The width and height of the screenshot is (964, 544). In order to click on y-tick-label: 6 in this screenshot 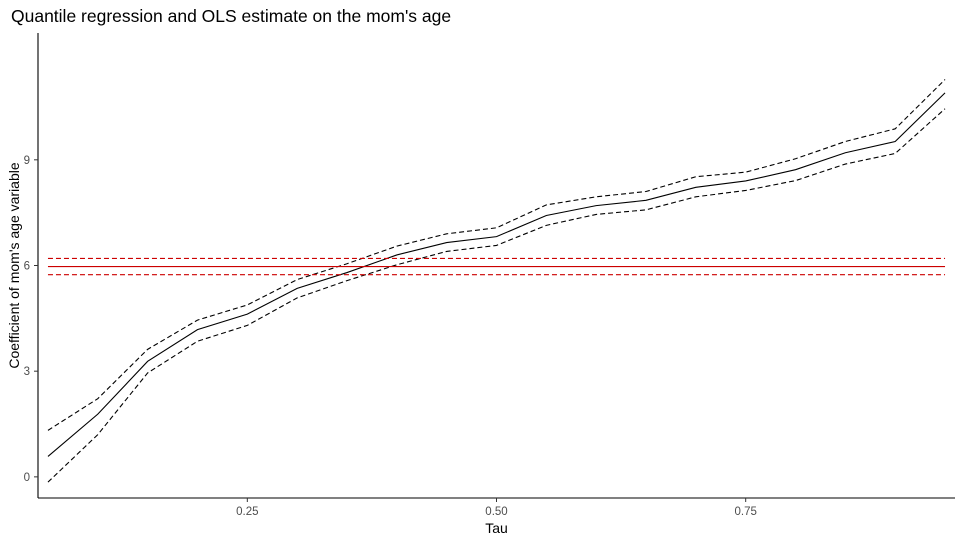, I will do `click(27, 267)`.